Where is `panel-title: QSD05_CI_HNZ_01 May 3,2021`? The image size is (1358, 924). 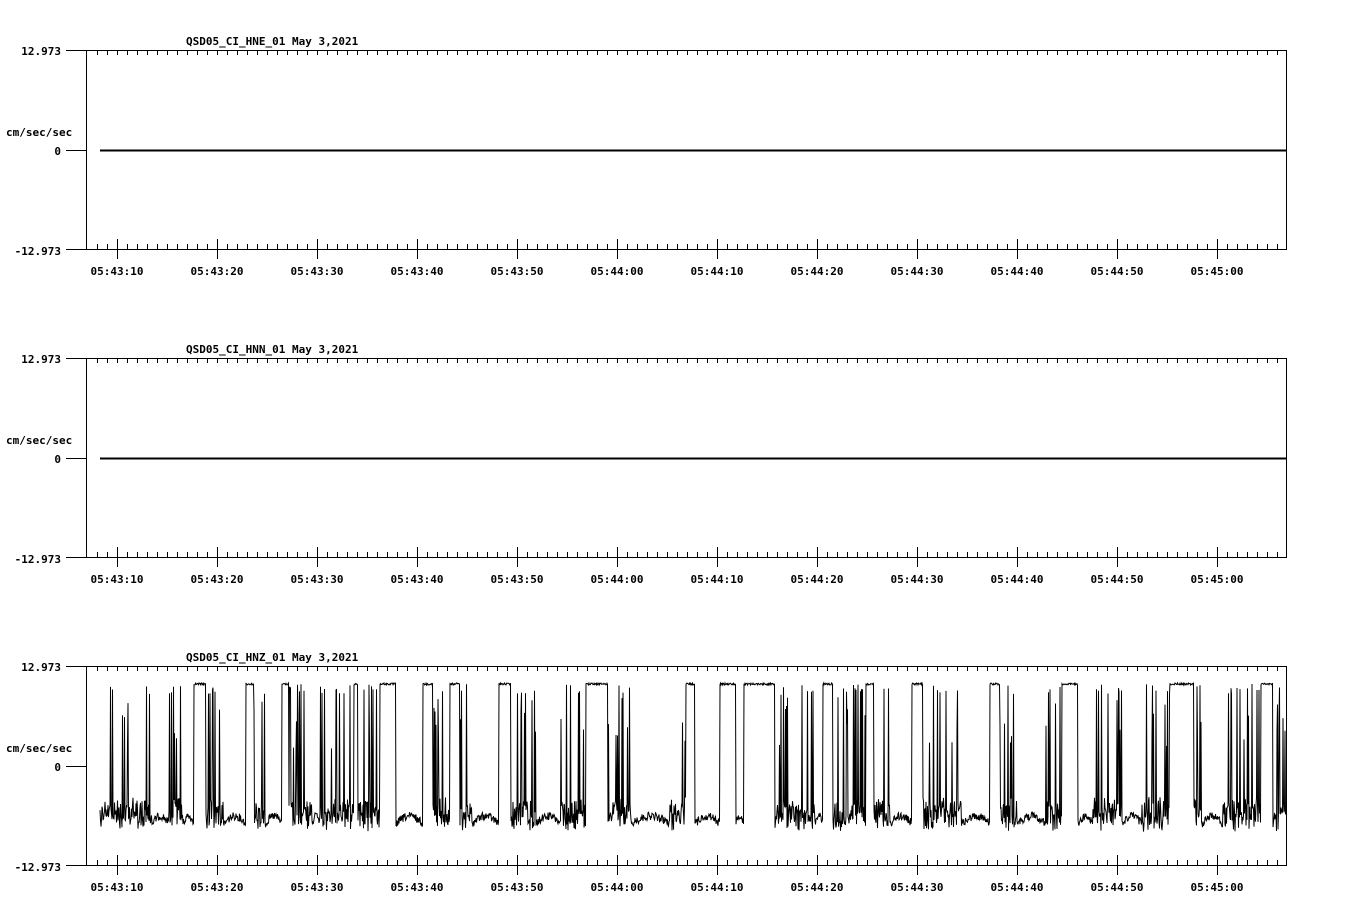
panel-title: QSD05_CI_HNZ_01 May 3,2021 is located at coordinates (272, 657).